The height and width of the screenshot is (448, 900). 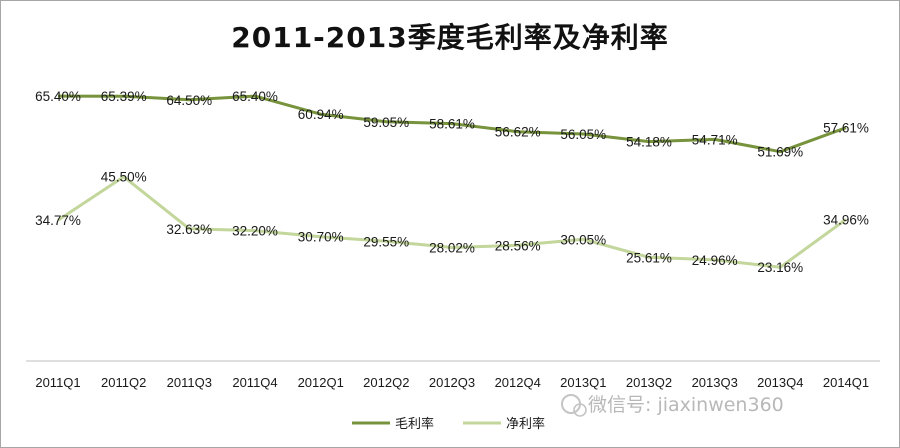 What do you see at coordinates (386, 241) in the screenshot?
I see `data-label: 29.55%` at bounding box center [386, 241].